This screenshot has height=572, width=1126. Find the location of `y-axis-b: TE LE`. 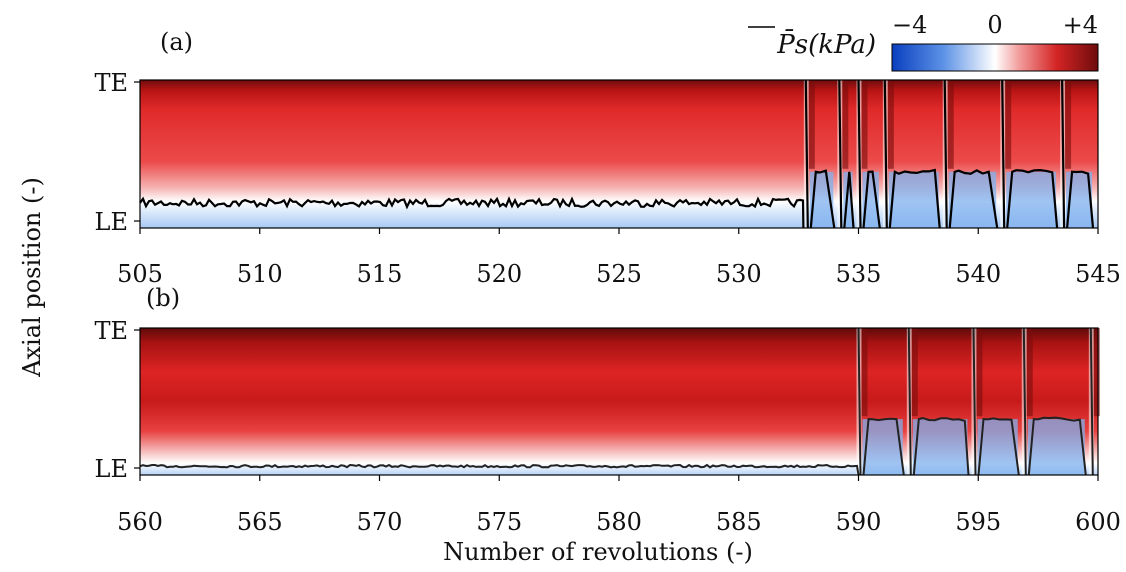

y-axis-b: TE LE is located at coordinates (117, 400).